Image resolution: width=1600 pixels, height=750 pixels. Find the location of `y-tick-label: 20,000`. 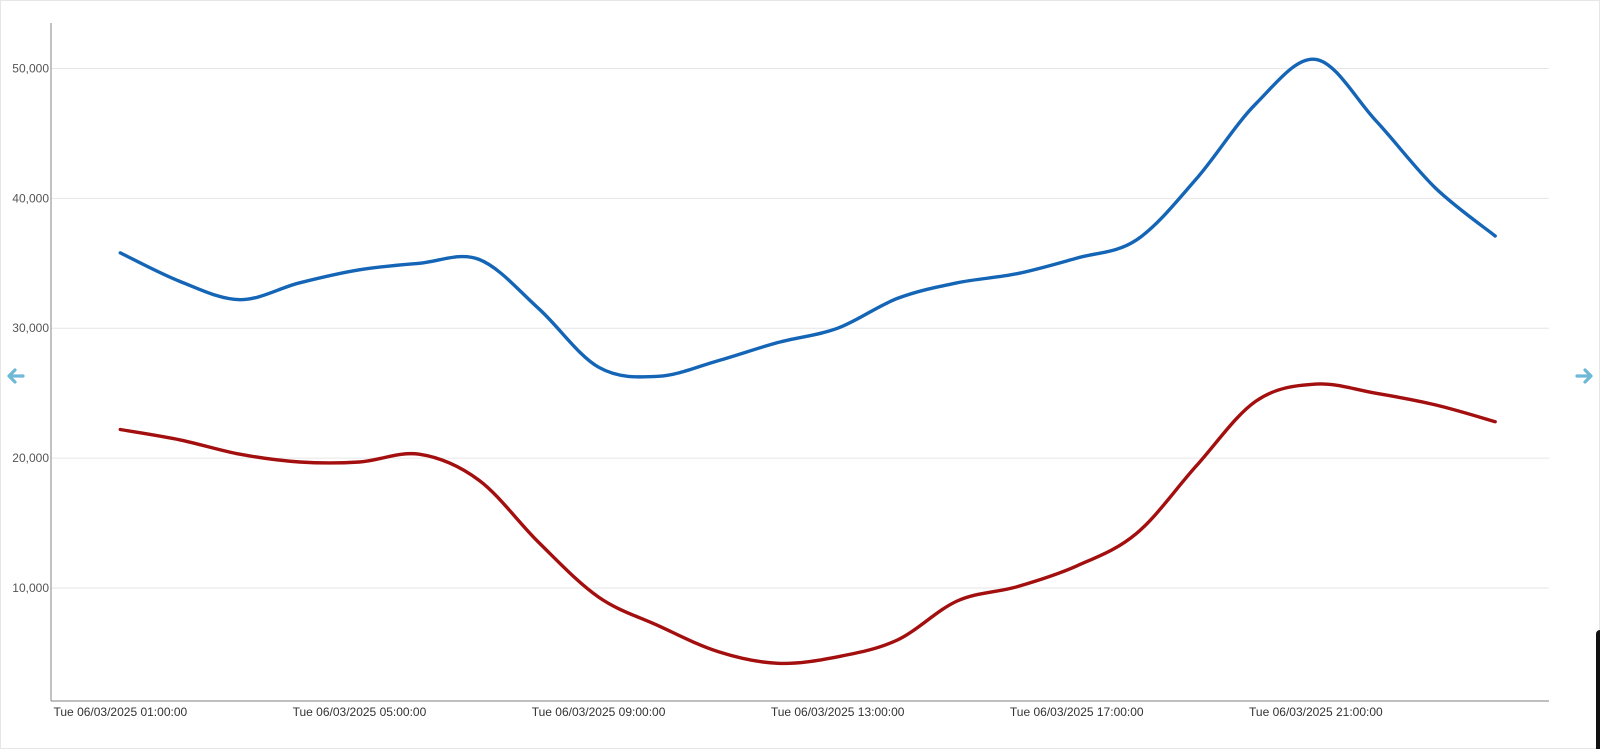

y-tick-label: 20,000 is located at coordinates (30, 458).